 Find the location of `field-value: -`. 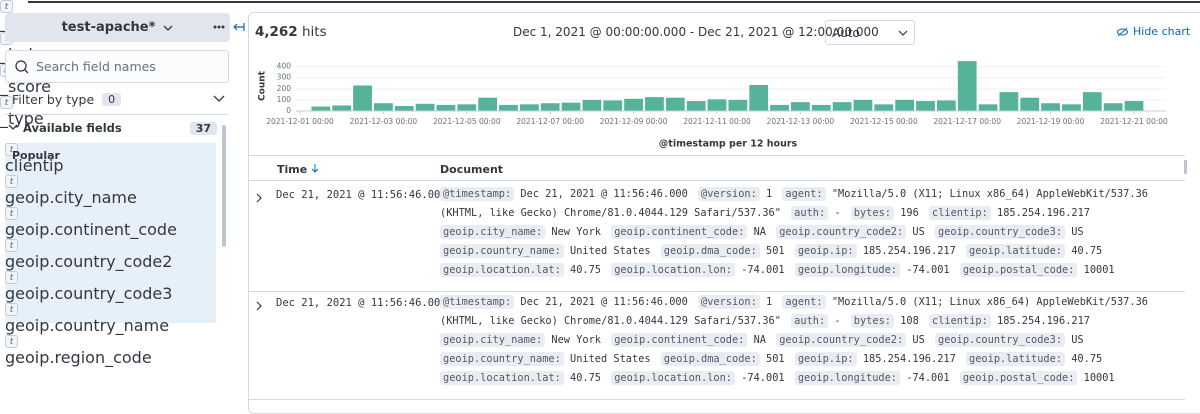

field-value: - is located at coordinates (837, 321).